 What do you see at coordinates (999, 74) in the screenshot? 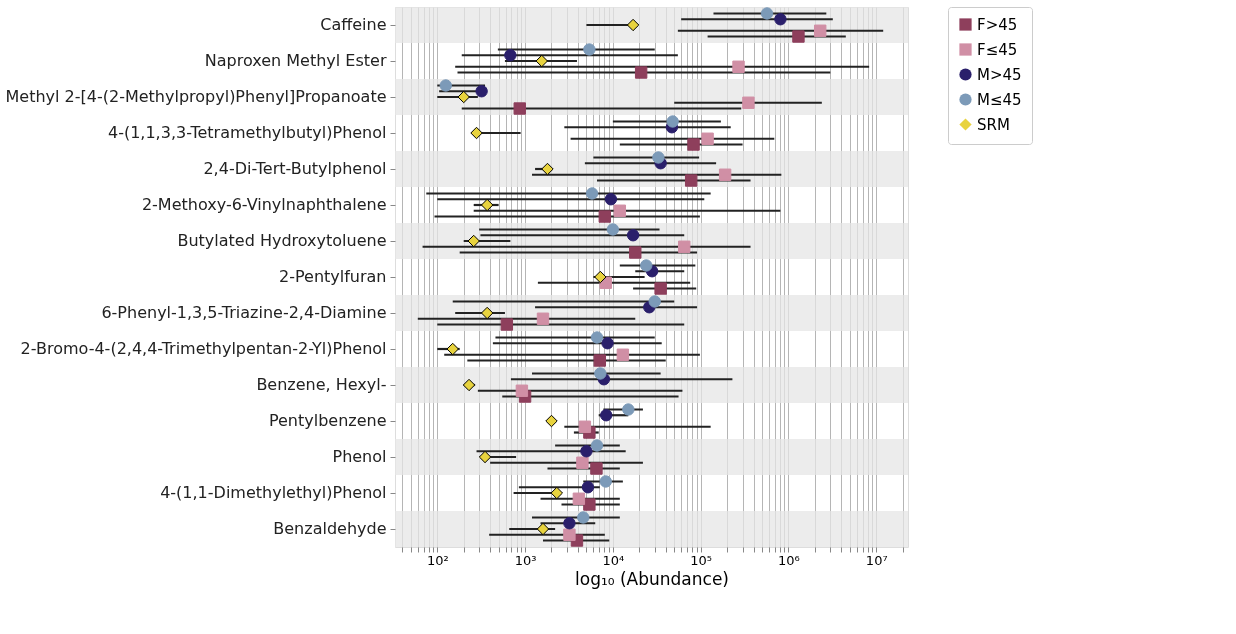
I see `legend-label: M>45` at bounding box center [999, 74].